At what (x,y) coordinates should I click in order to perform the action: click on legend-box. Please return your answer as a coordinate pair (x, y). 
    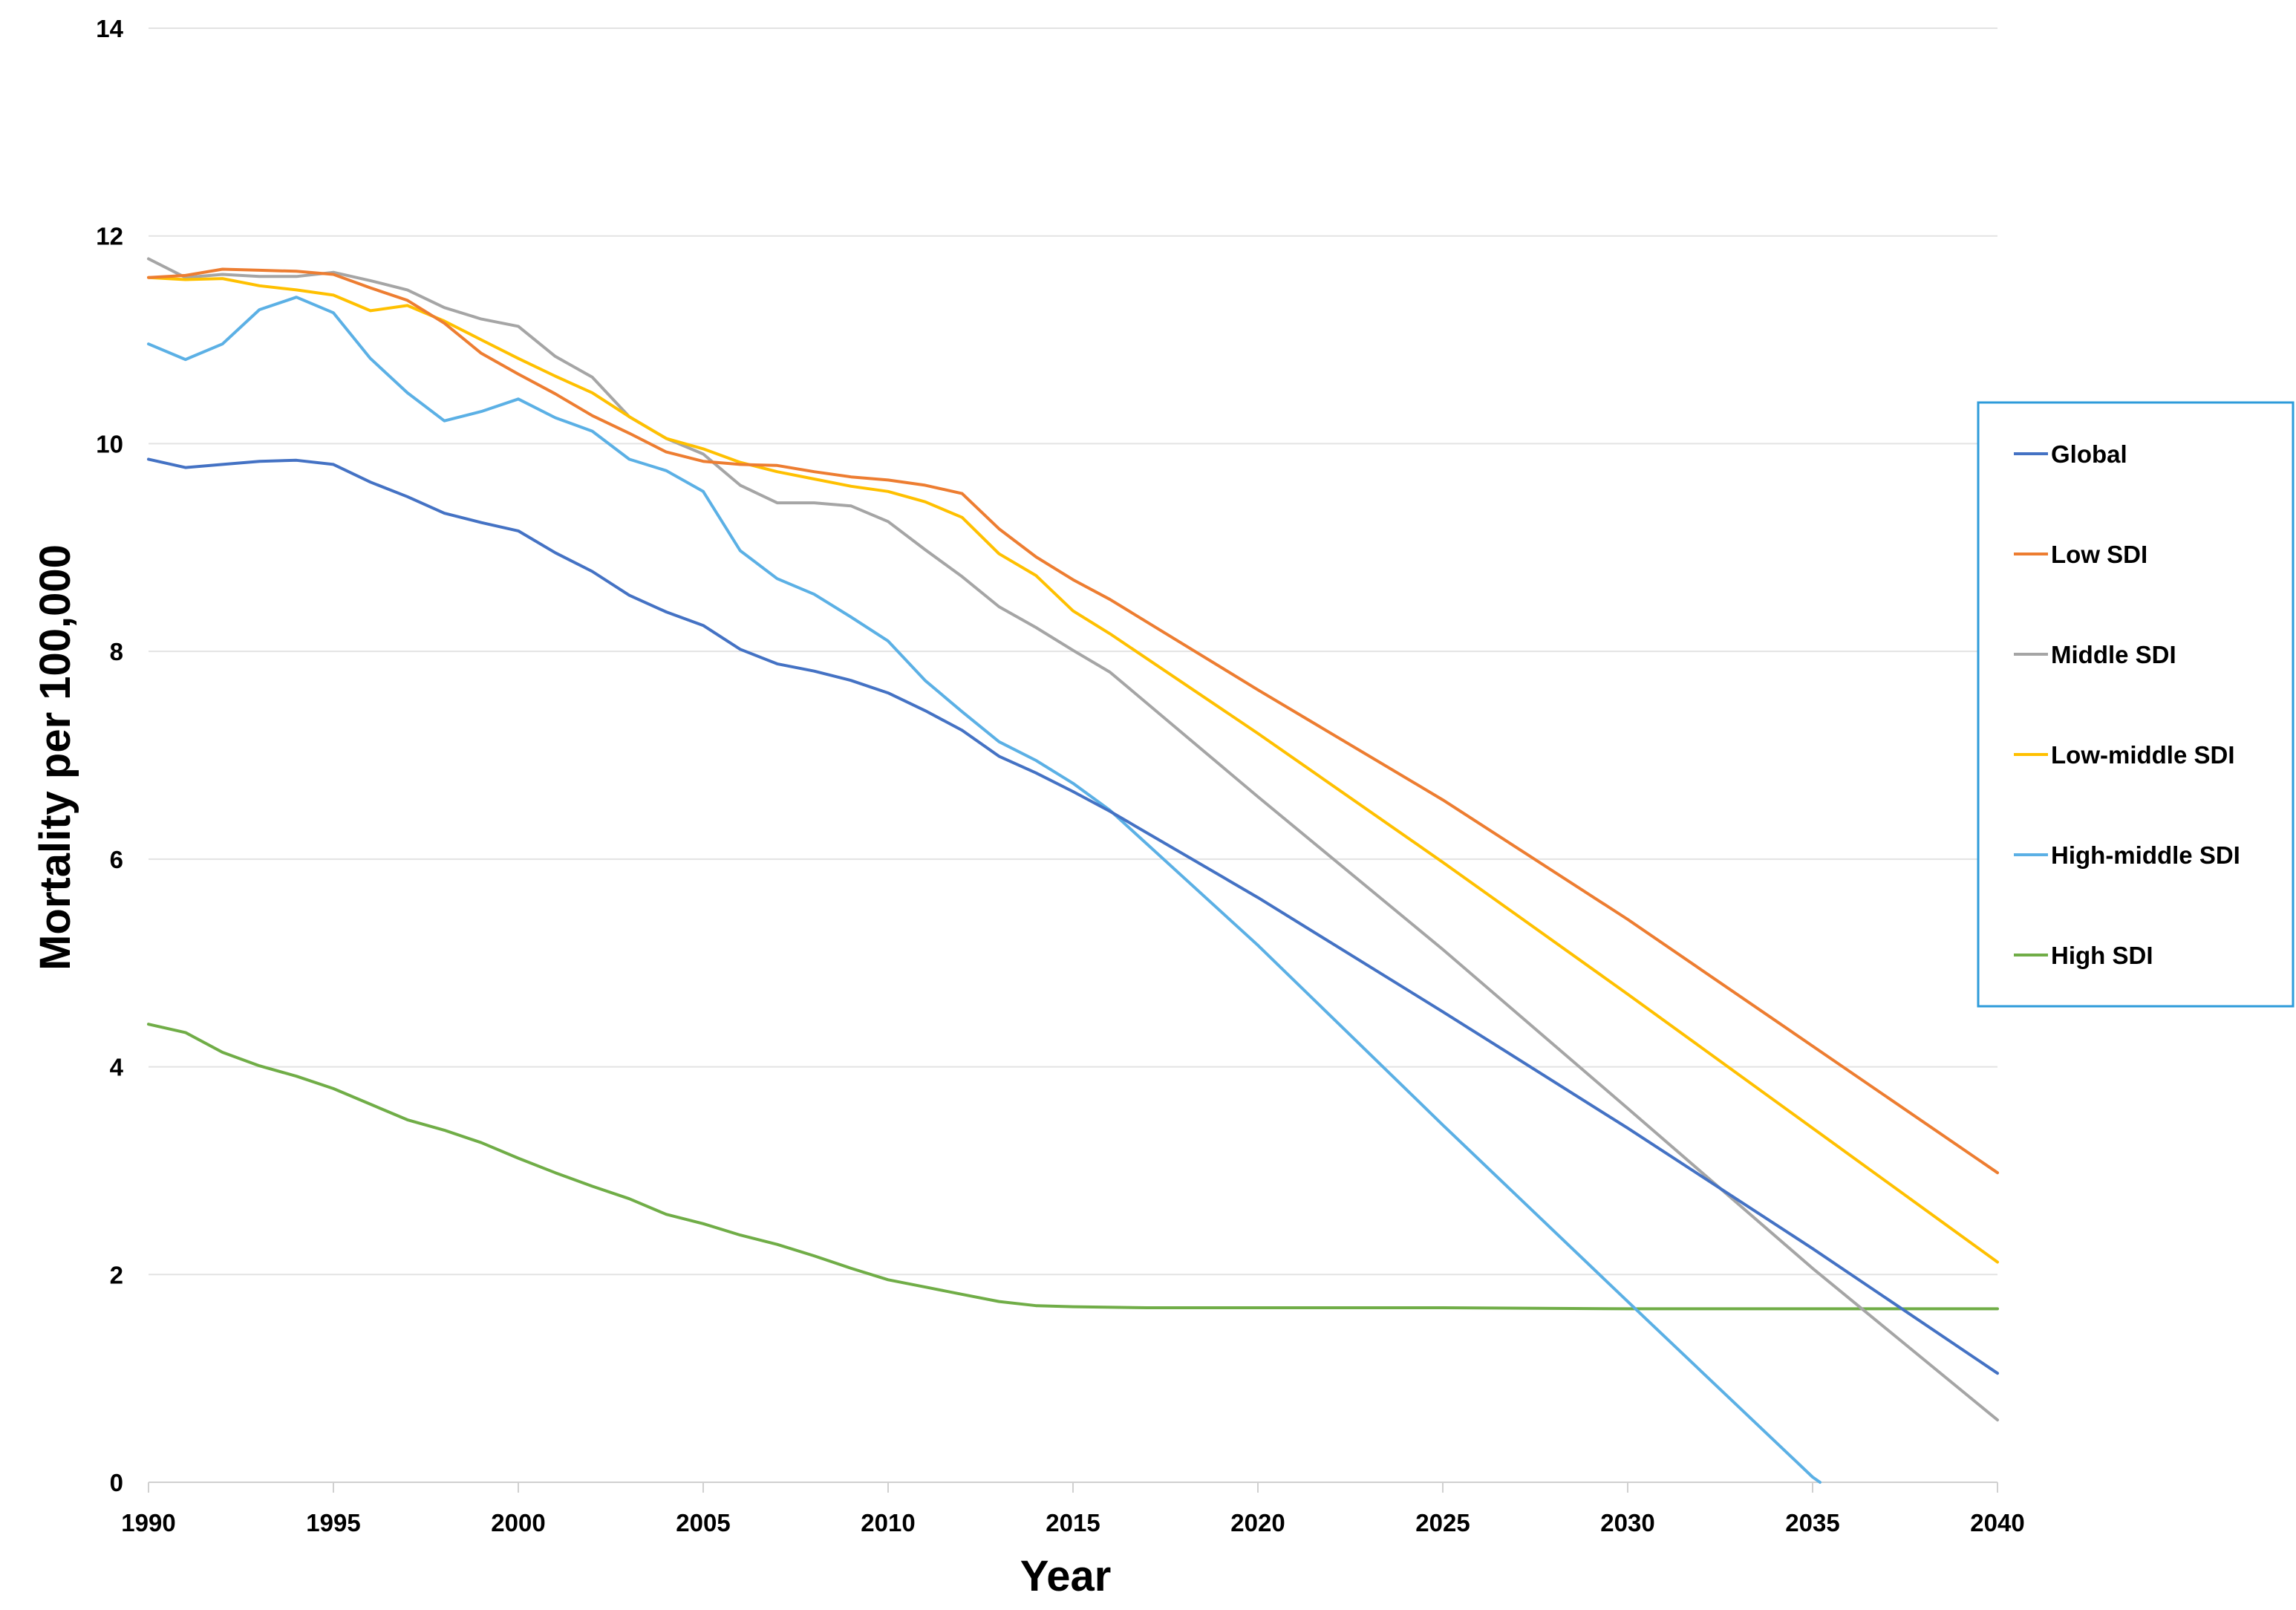
    Looking at the image, I should click on (2136, 704).